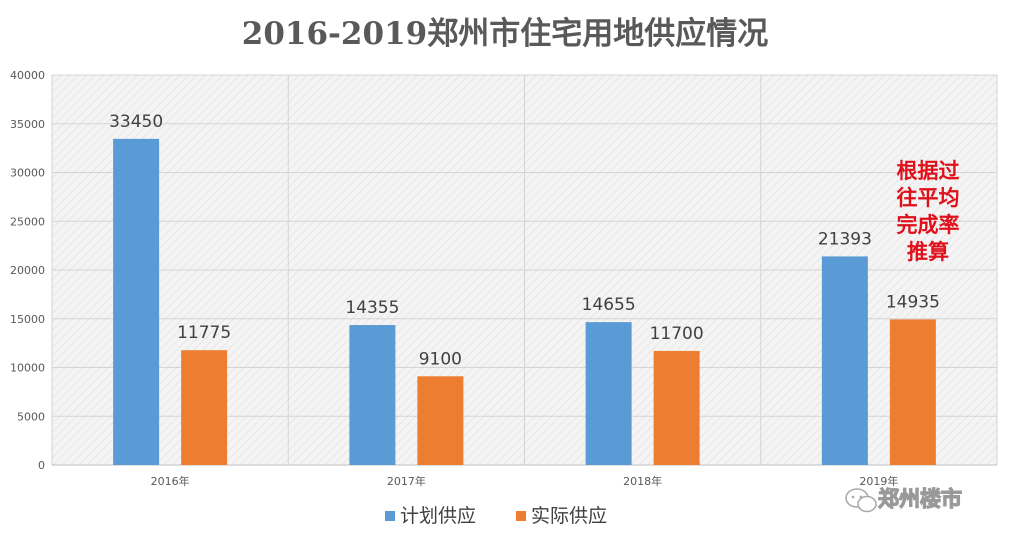 The height and width of the screenshot is (547, 1011). I want to click on x-axis-ticks: 2016年 2017年 2018年 2019年, so click(525, 481).